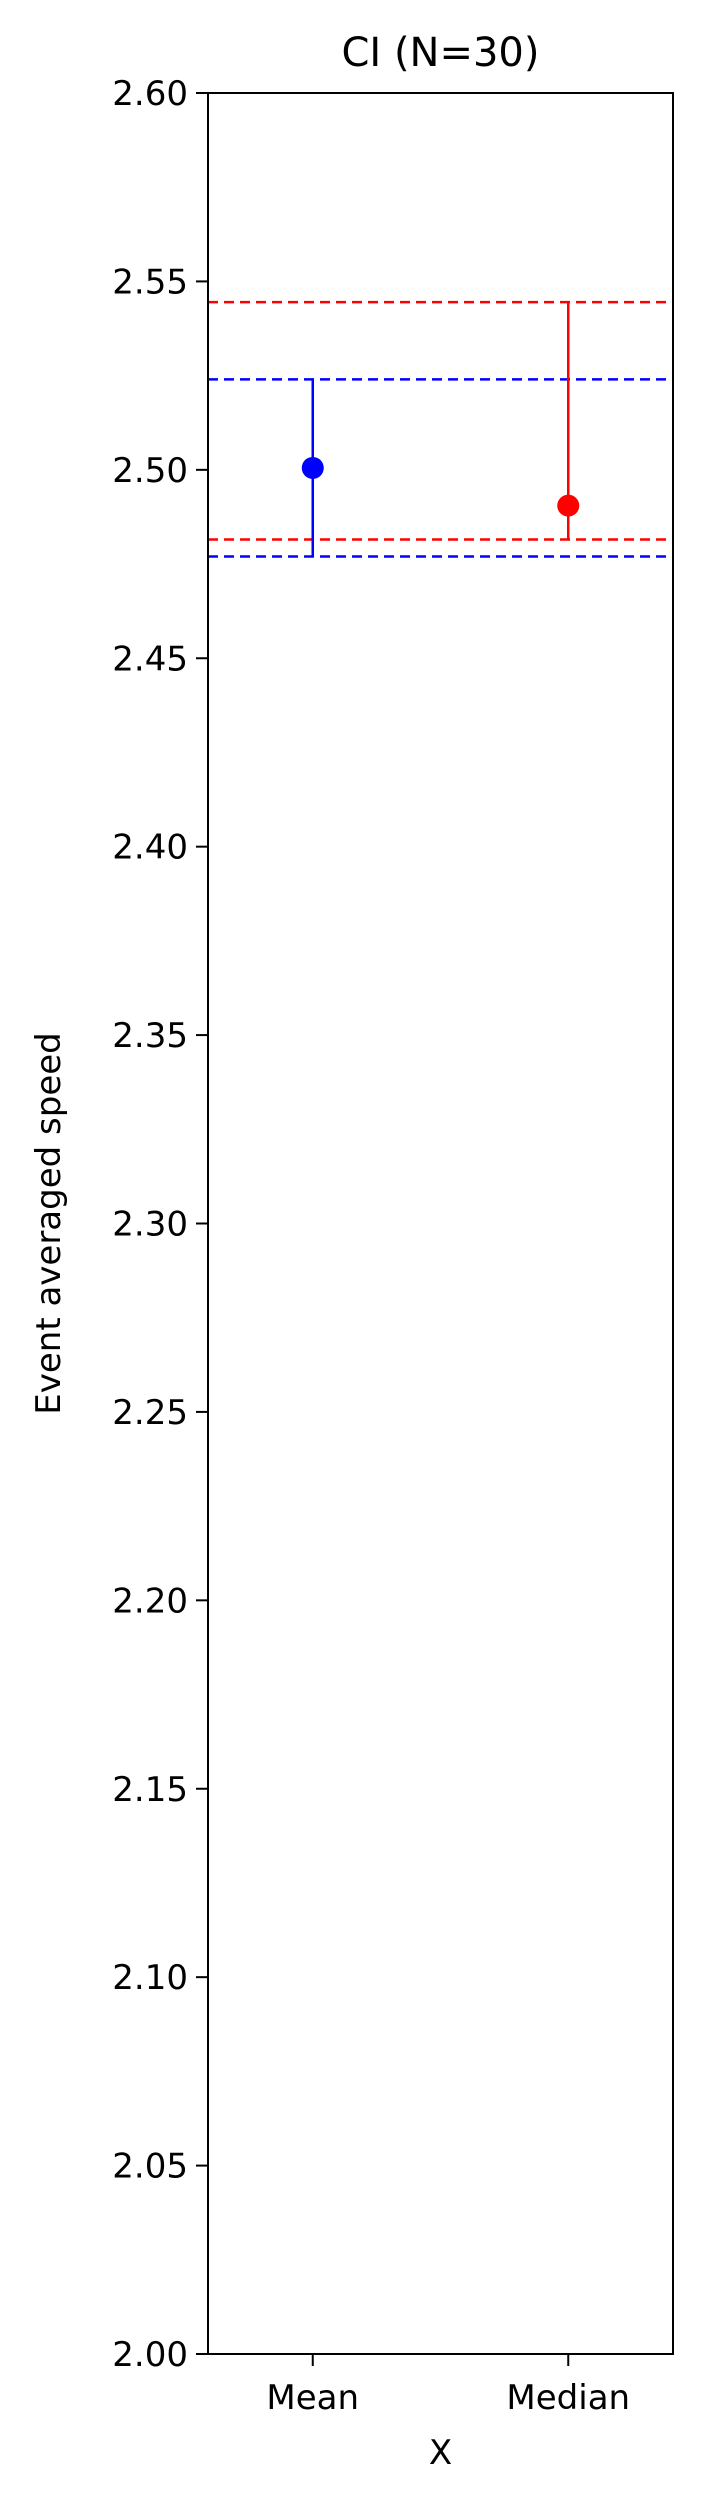 Image resolution: width=707 pixels, height=2517 pixels. What do you see at coordinates (150, 1790) in the screenshot?
I see `y-tick-label: 2.15` at bounding box center [150, 1790].